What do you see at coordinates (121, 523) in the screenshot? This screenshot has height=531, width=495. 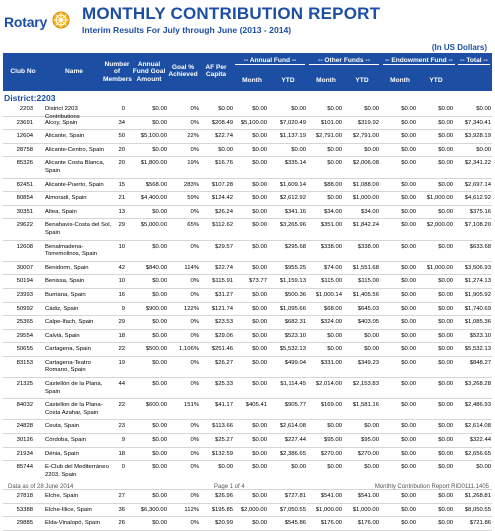 I see `cell-members: 26` at bounding box center [121, 523].